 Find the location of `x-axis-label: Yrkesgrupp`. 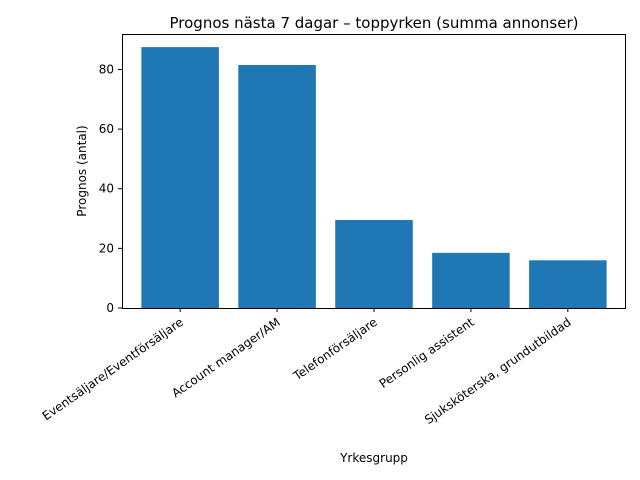

x-axis-label: Yrkesgrupp is located at coordinates (373, 458).